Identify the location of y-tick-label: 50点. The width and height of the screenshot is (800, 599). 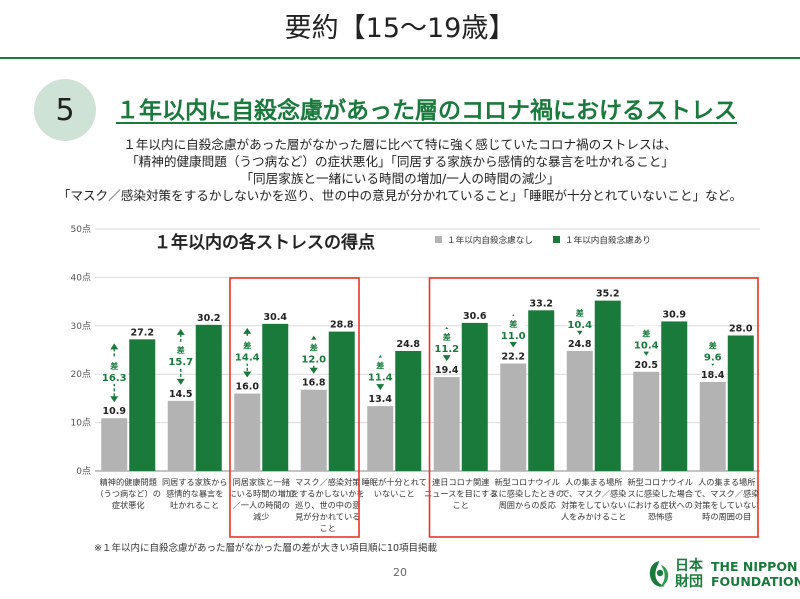
(81, 229).